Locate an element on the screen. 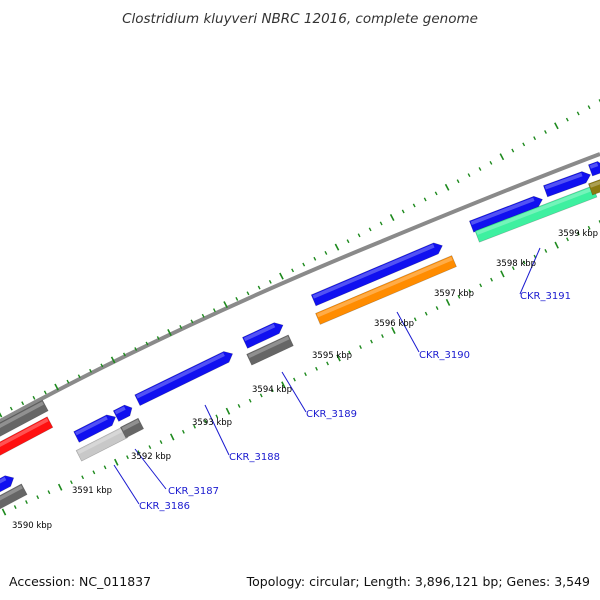 The height and width of the screenshot is (600, 600). scale-label: 3591 kbp is located at coordinates (92, 491).